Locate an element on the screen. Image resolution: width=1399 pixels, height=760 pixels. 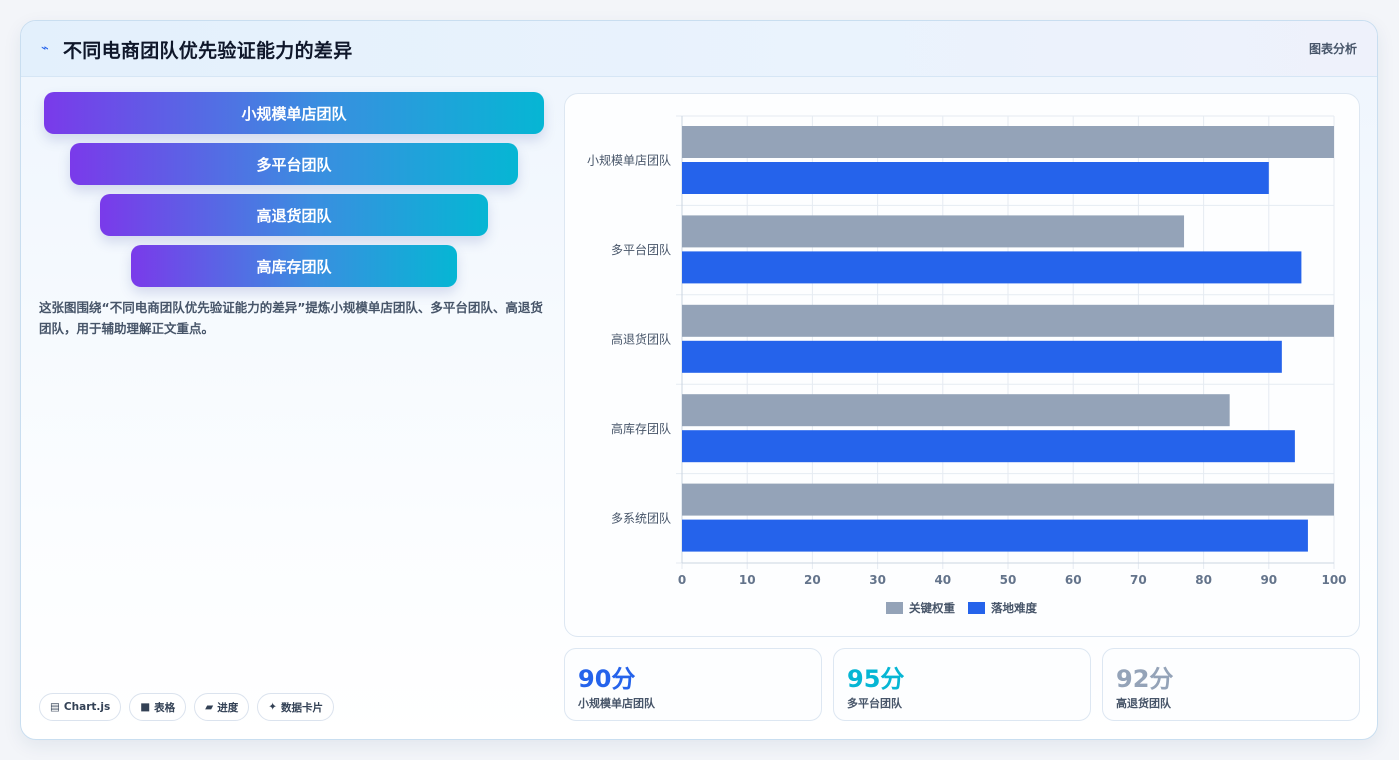
stat-value: 90分 is located at coordinates (607, 679).